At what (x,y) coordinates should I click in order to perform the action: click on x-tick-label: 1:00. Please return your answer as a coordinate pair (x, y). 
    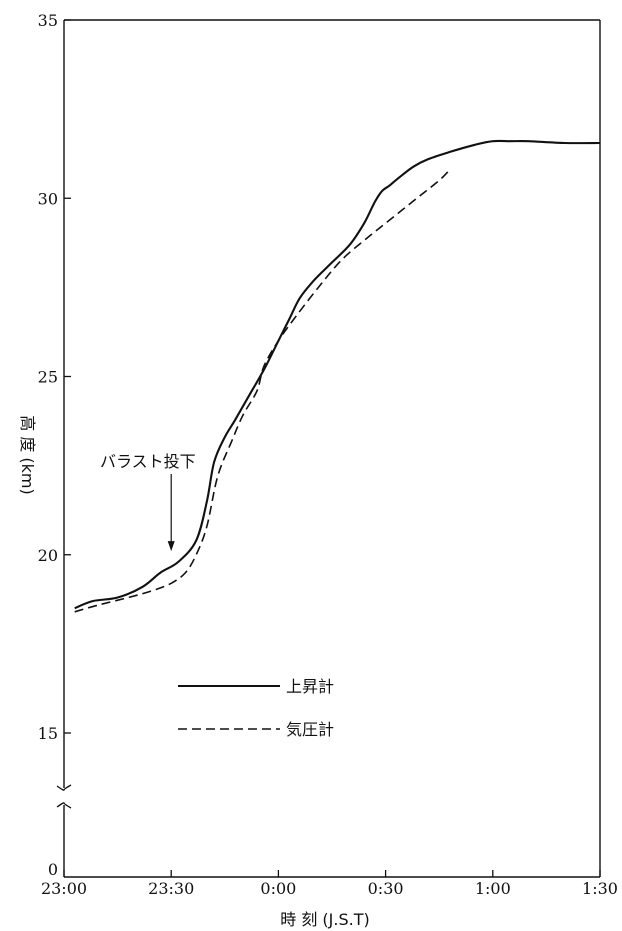
    Looking at the image, I should click on (493, 888).